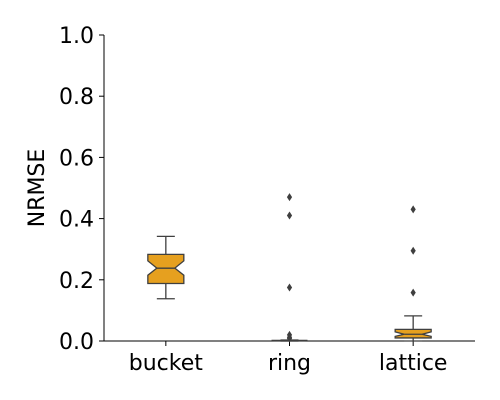 The height and width of the screenshot is (400, 500). Describe the element at coordinates (76, 97) in the screenshot. I see `y-tick-label: 0.8` at that location.